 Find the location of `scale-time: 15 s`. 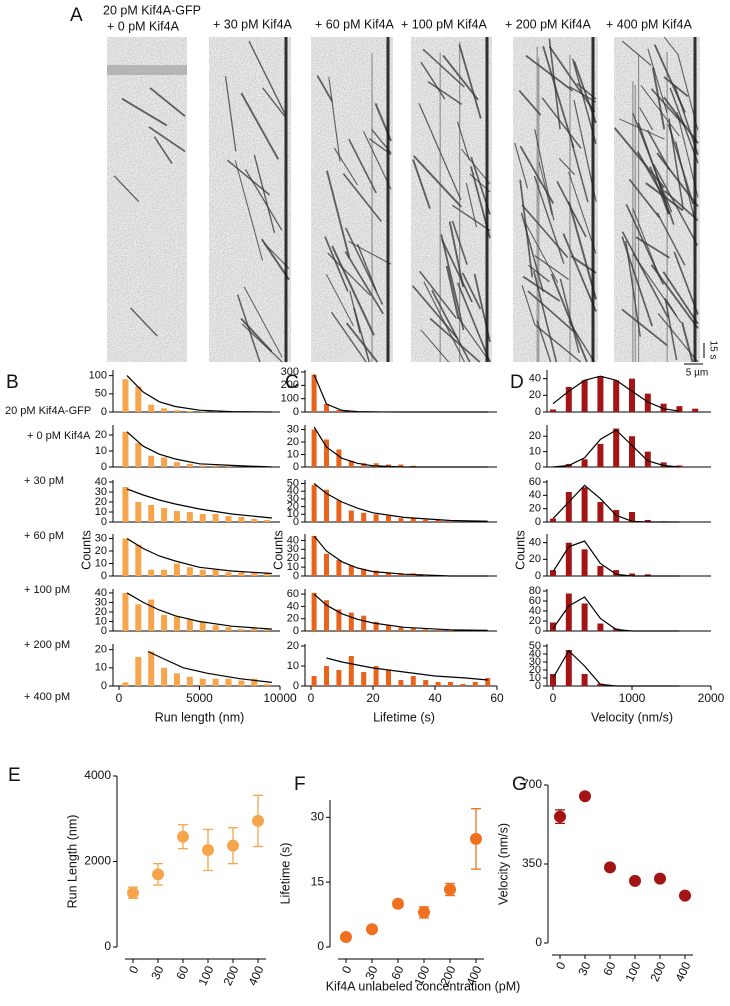

scale-time: 15 s is located at coordinates (712, 350).